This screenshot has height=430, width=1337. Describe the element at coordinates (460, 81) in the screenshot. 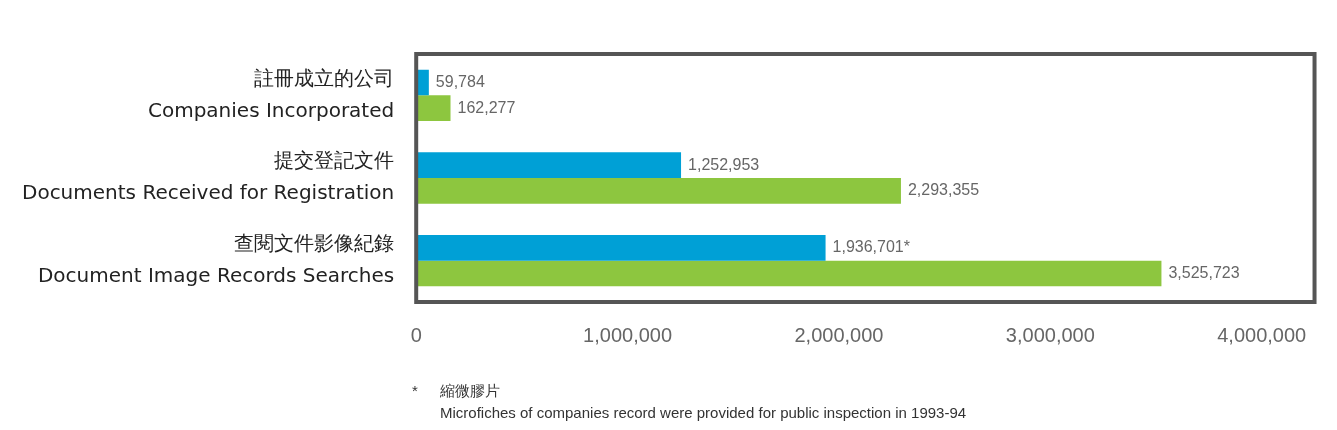

I see `data-label: 59,784` at that location.